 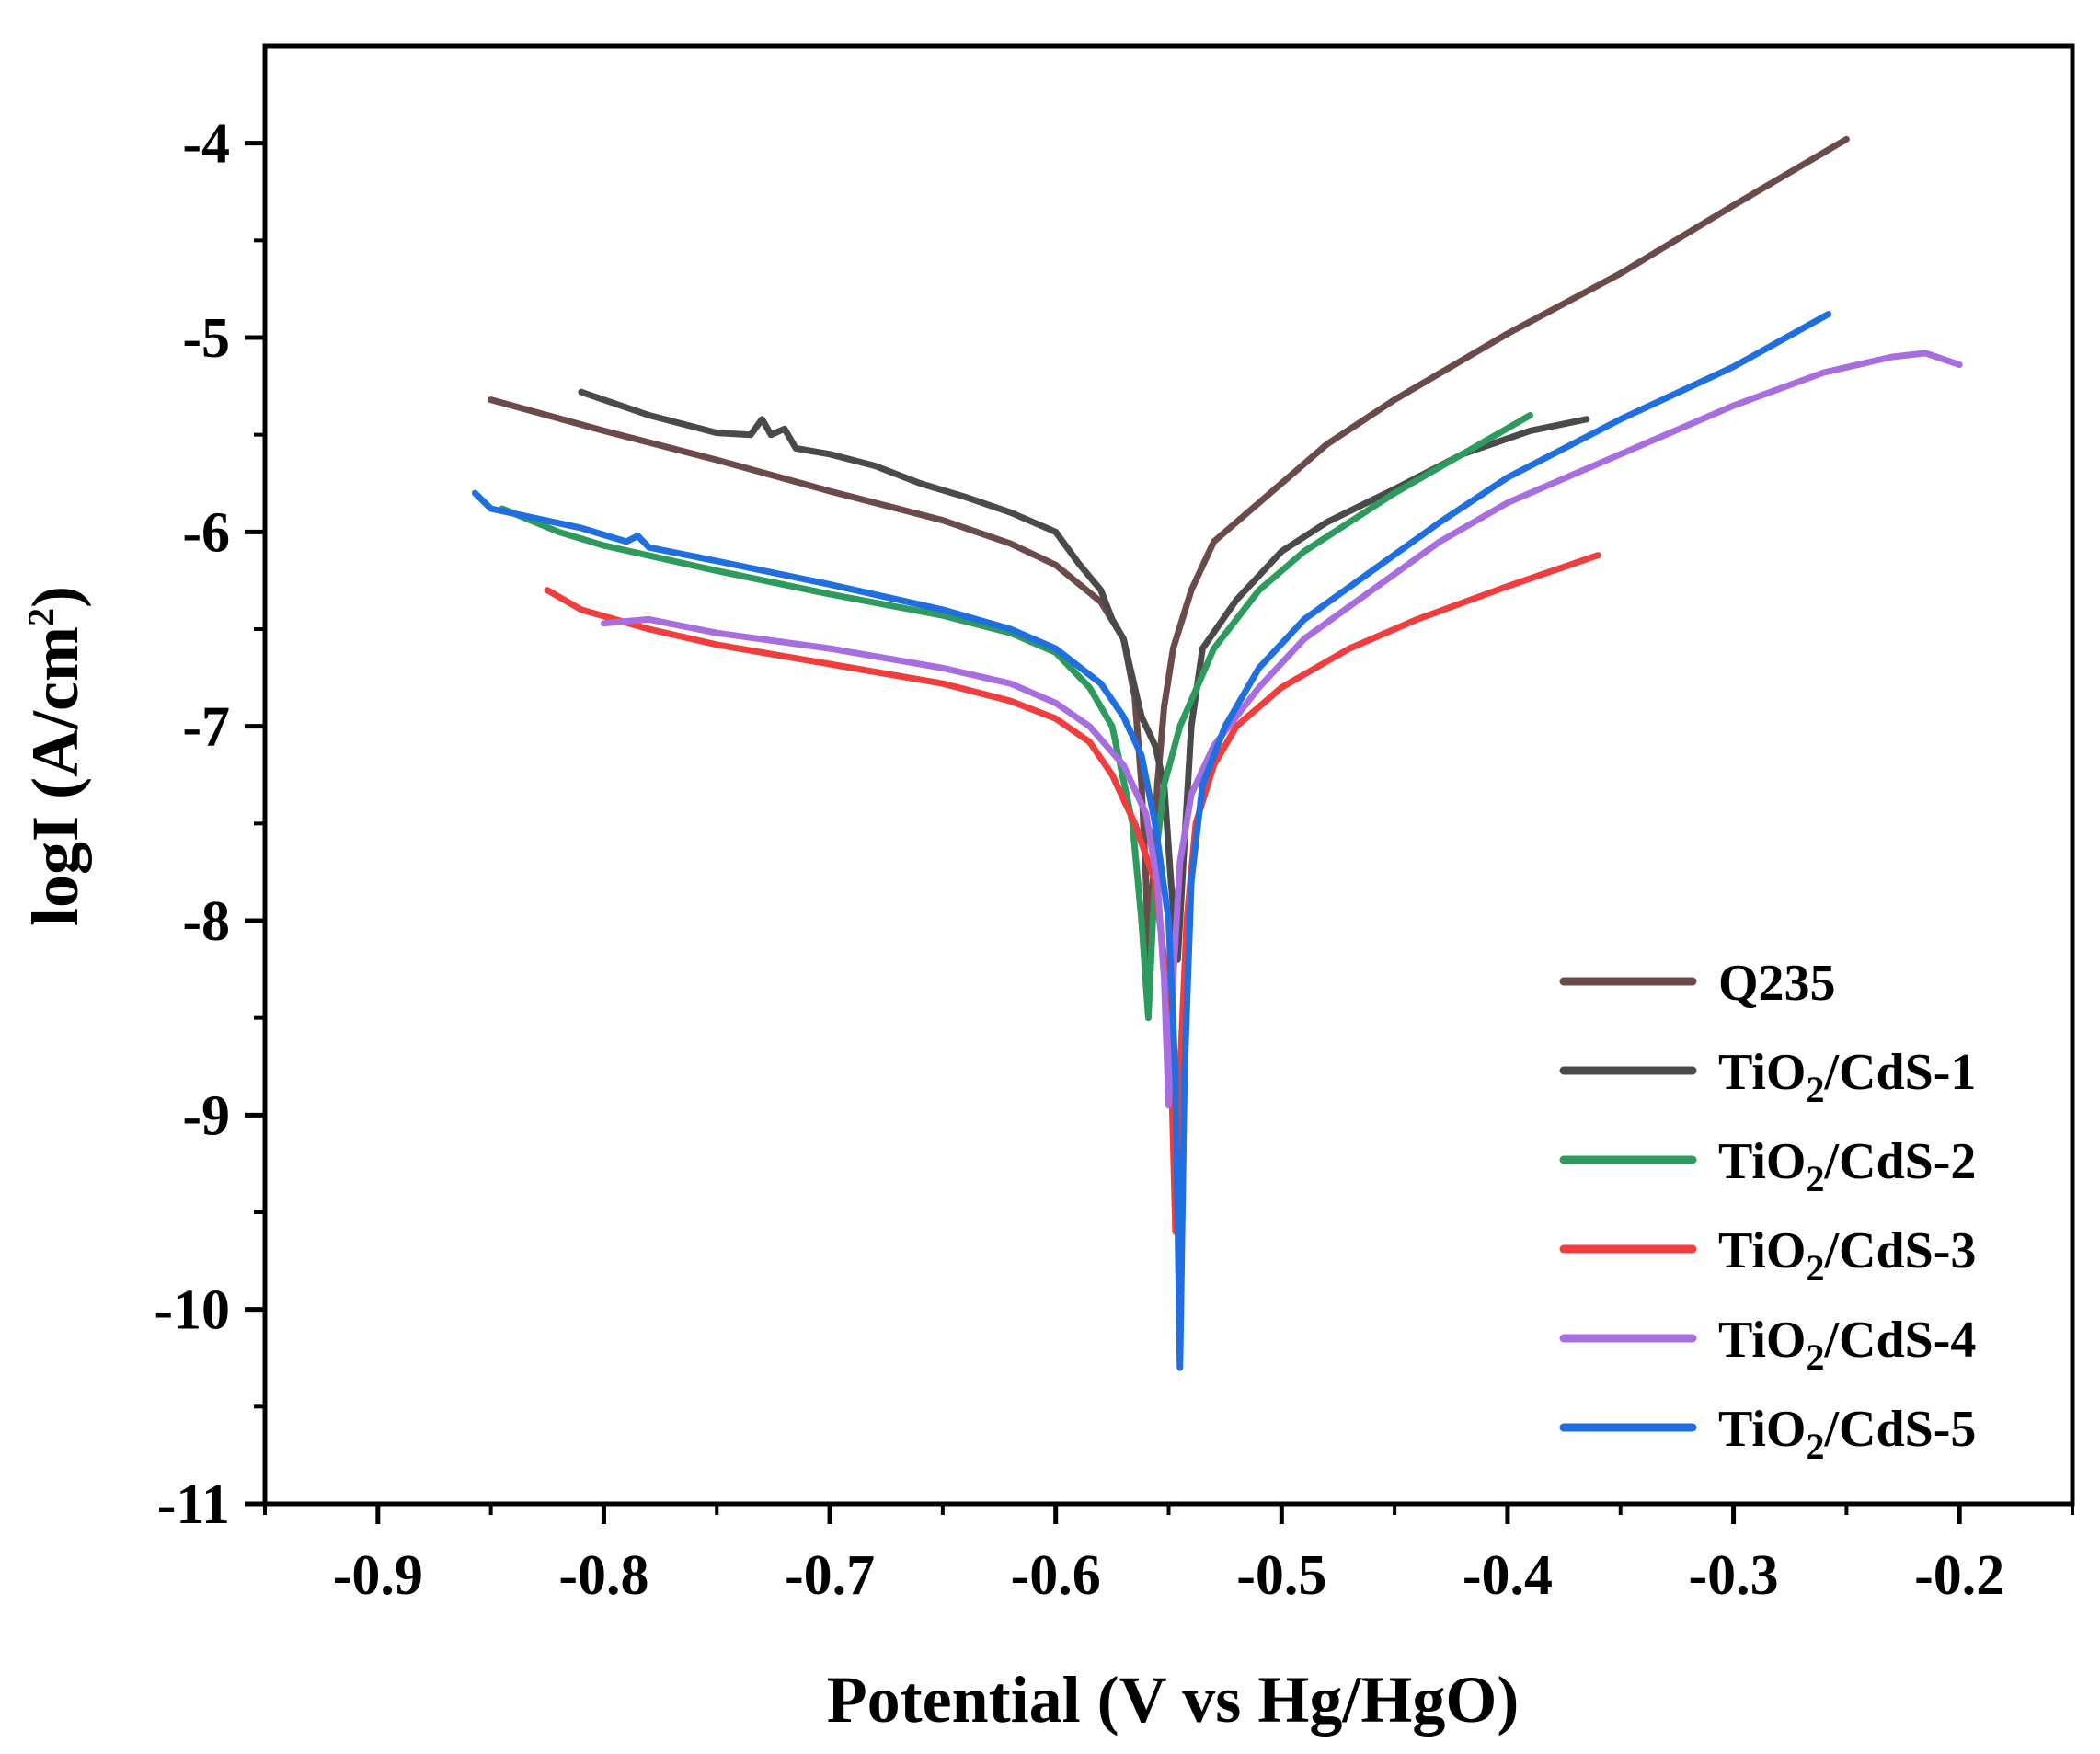 I want to click on x-tick-label: -0.8, so click(x=603, y=1575).